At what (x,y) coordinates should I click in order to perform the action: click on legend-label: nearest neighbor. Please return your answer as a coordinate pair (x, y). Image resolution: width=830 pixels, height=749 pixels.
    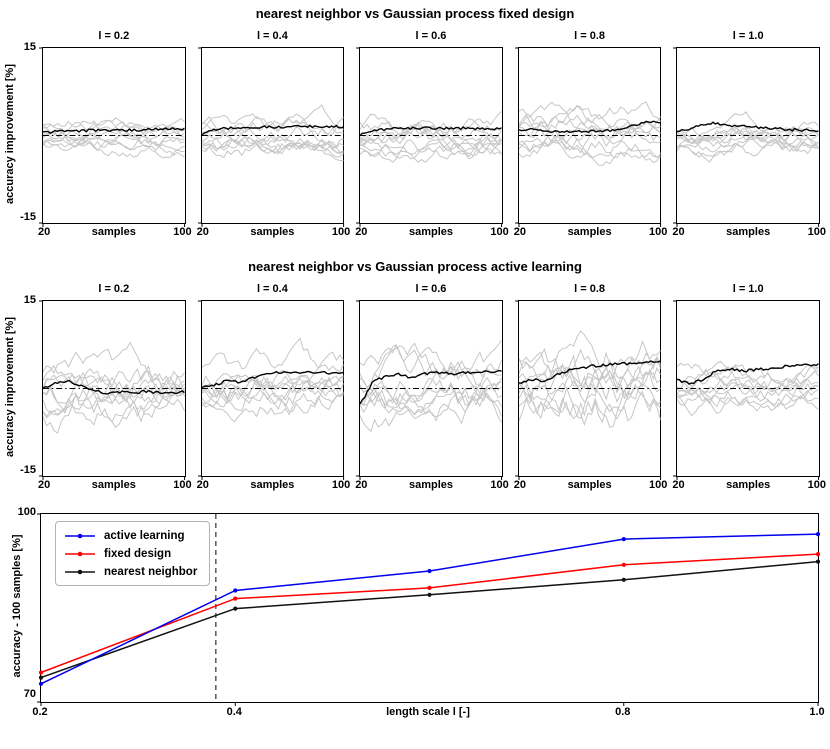
    Looking at the image, I should click on (151, 571).